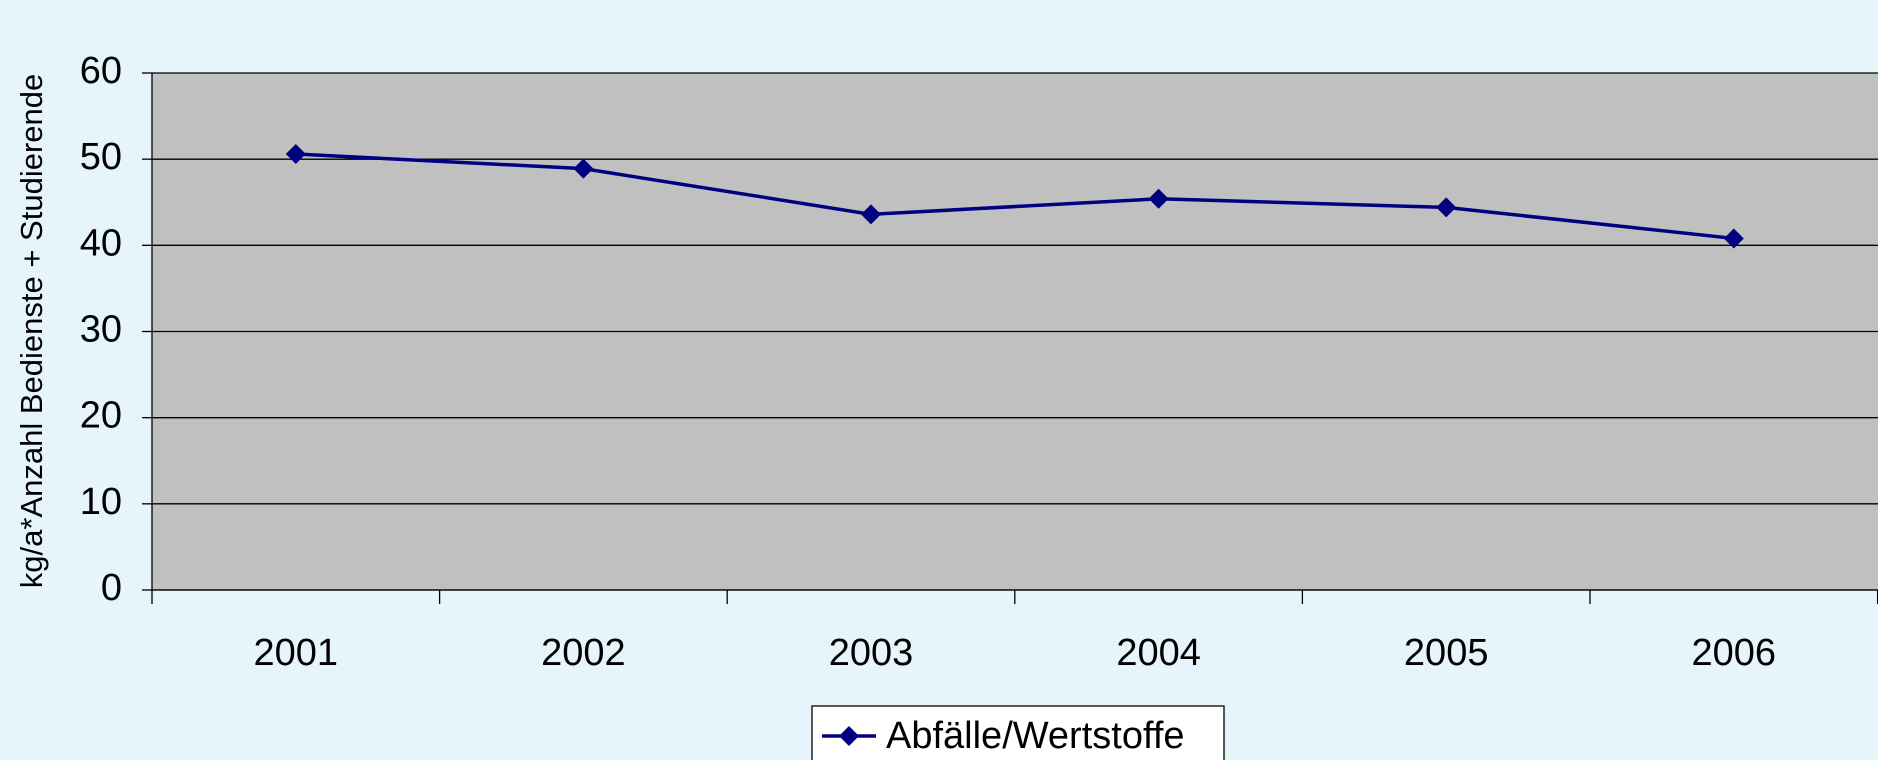  What do you see at coordinates (101, 71) in the screenshot?
I see `y-tick-label: 60` at bounding box center [101, 71].